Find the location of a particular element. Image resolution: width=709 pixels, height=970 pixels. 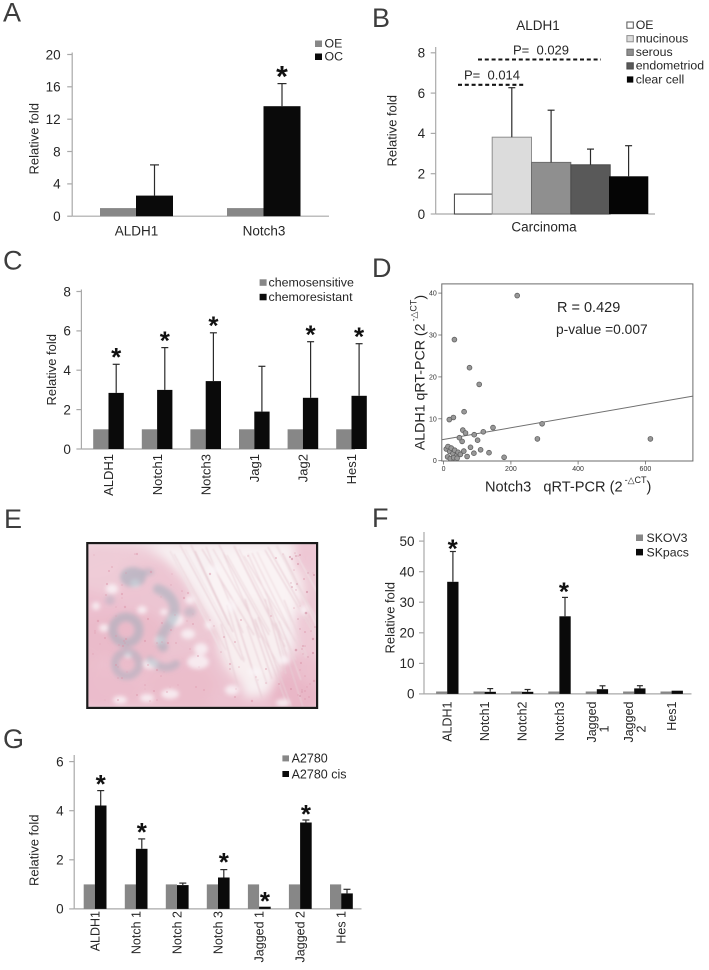

svg-text: F is located at coordinates (380, 518).